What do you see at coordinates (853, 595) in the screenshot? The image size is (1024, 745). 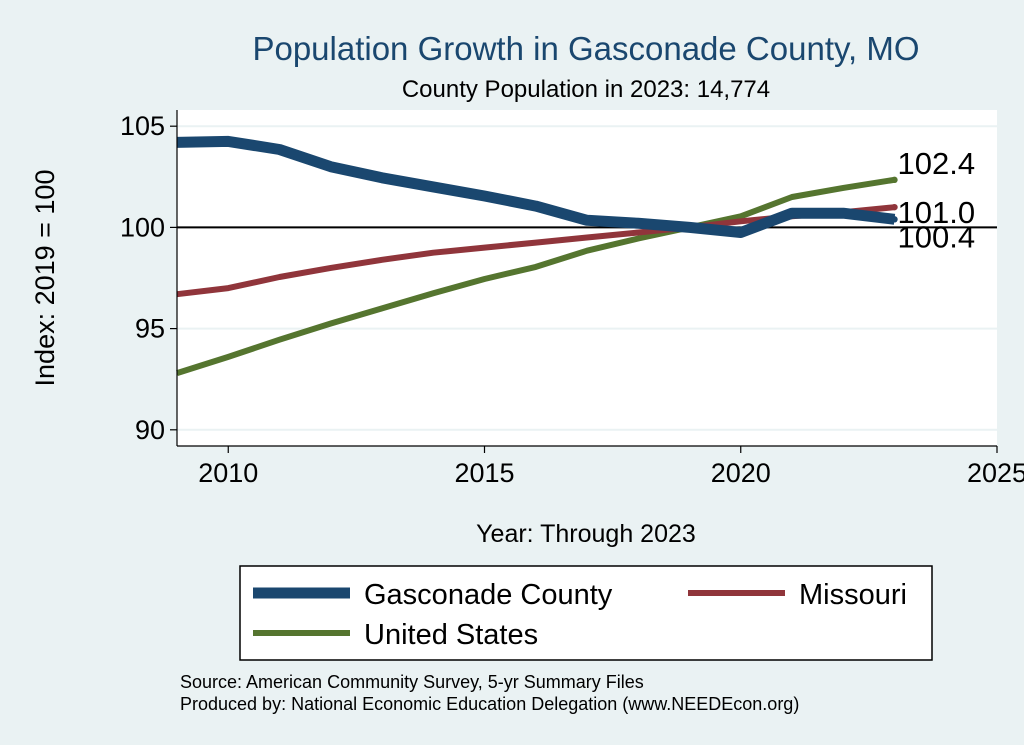 I see `legend-label-missouri: Missouri` at bounding box center [853, 595].